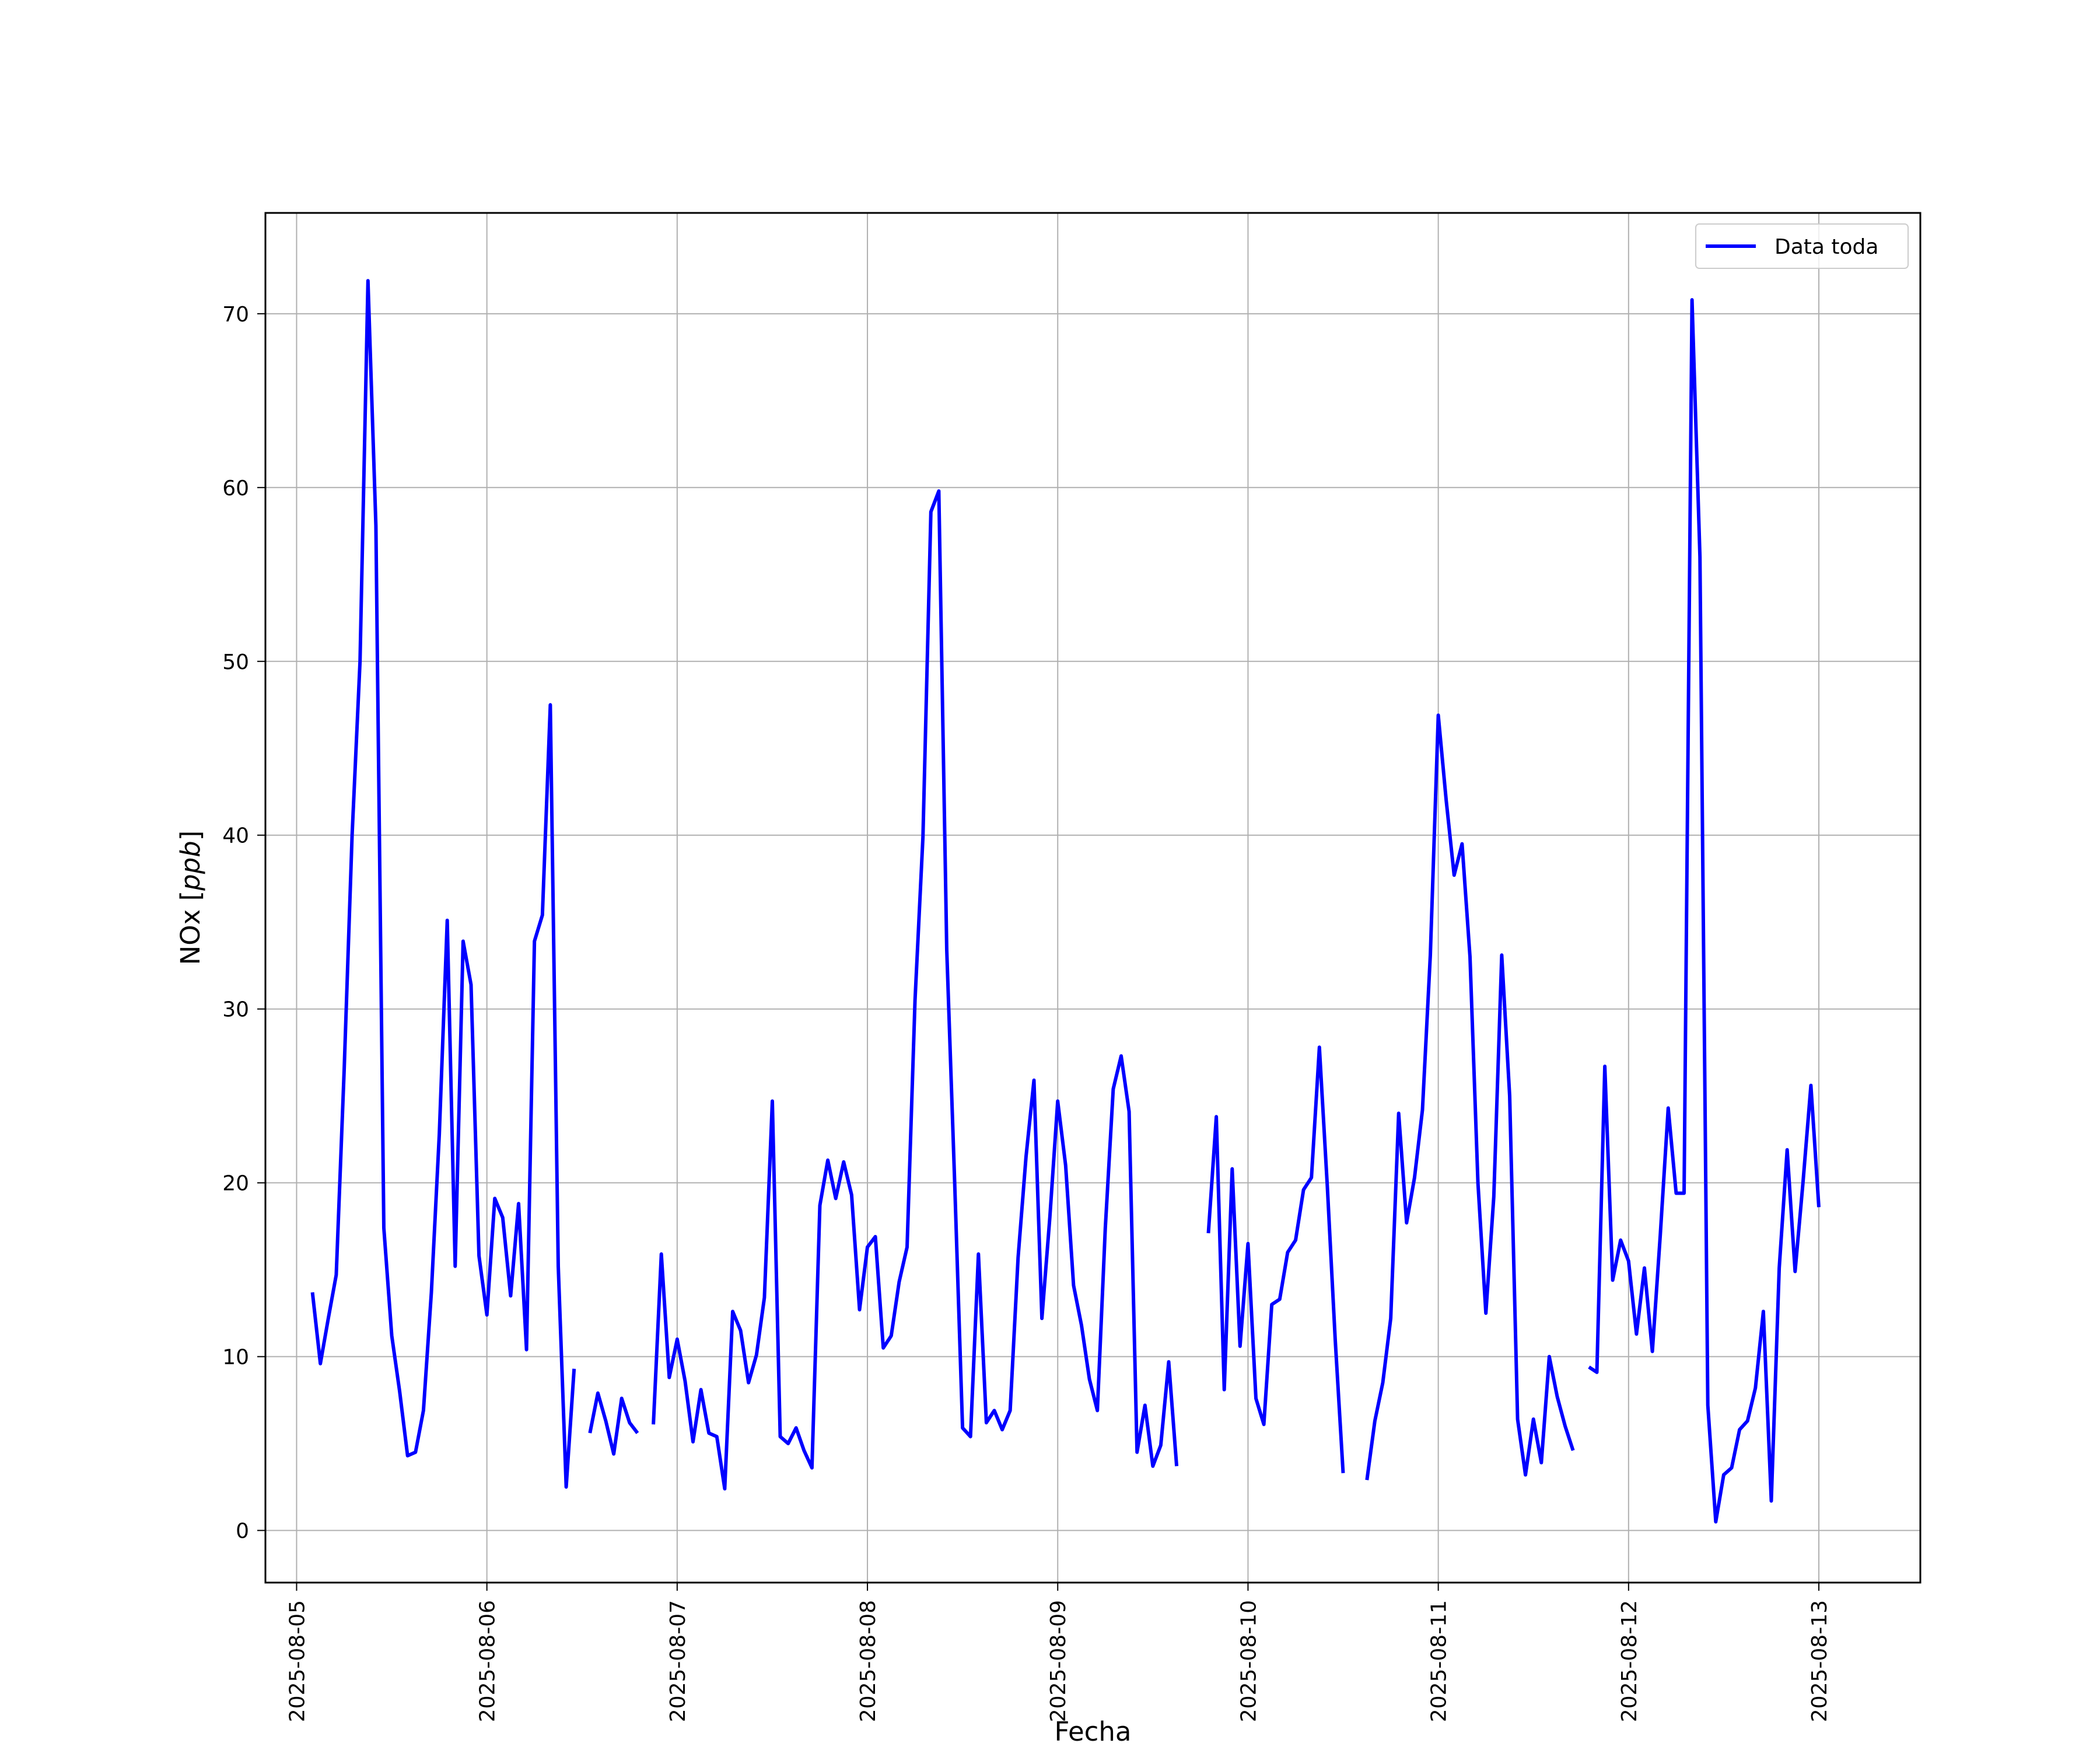 The image size is (2100, 1750). What do you see at coordinates (235, 489) in the screenshot?
I see `y-tick-label: 60` at bounding box center [235, 489].